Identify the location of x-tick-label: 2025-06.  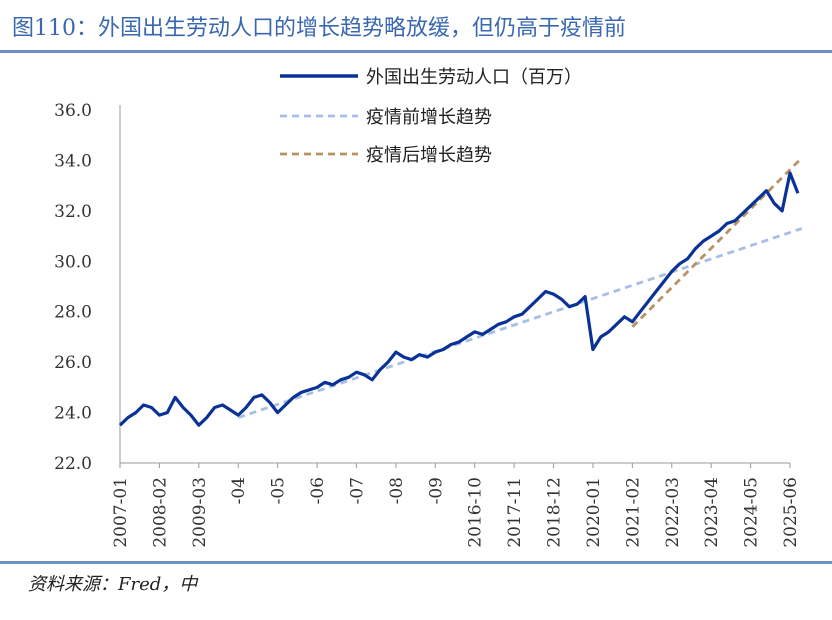
(791, 512).